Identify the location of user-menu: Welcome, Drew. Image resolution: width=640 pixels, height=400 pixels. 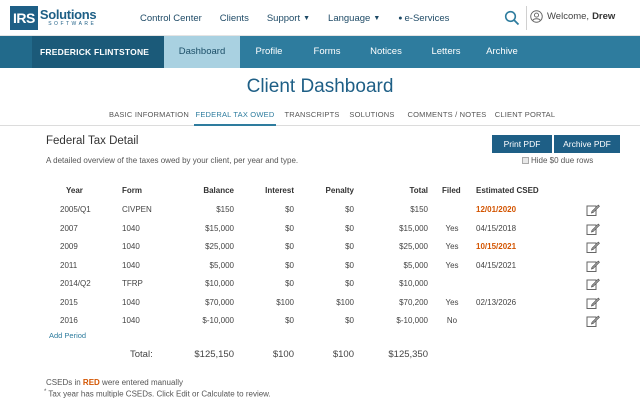
(572, 16).